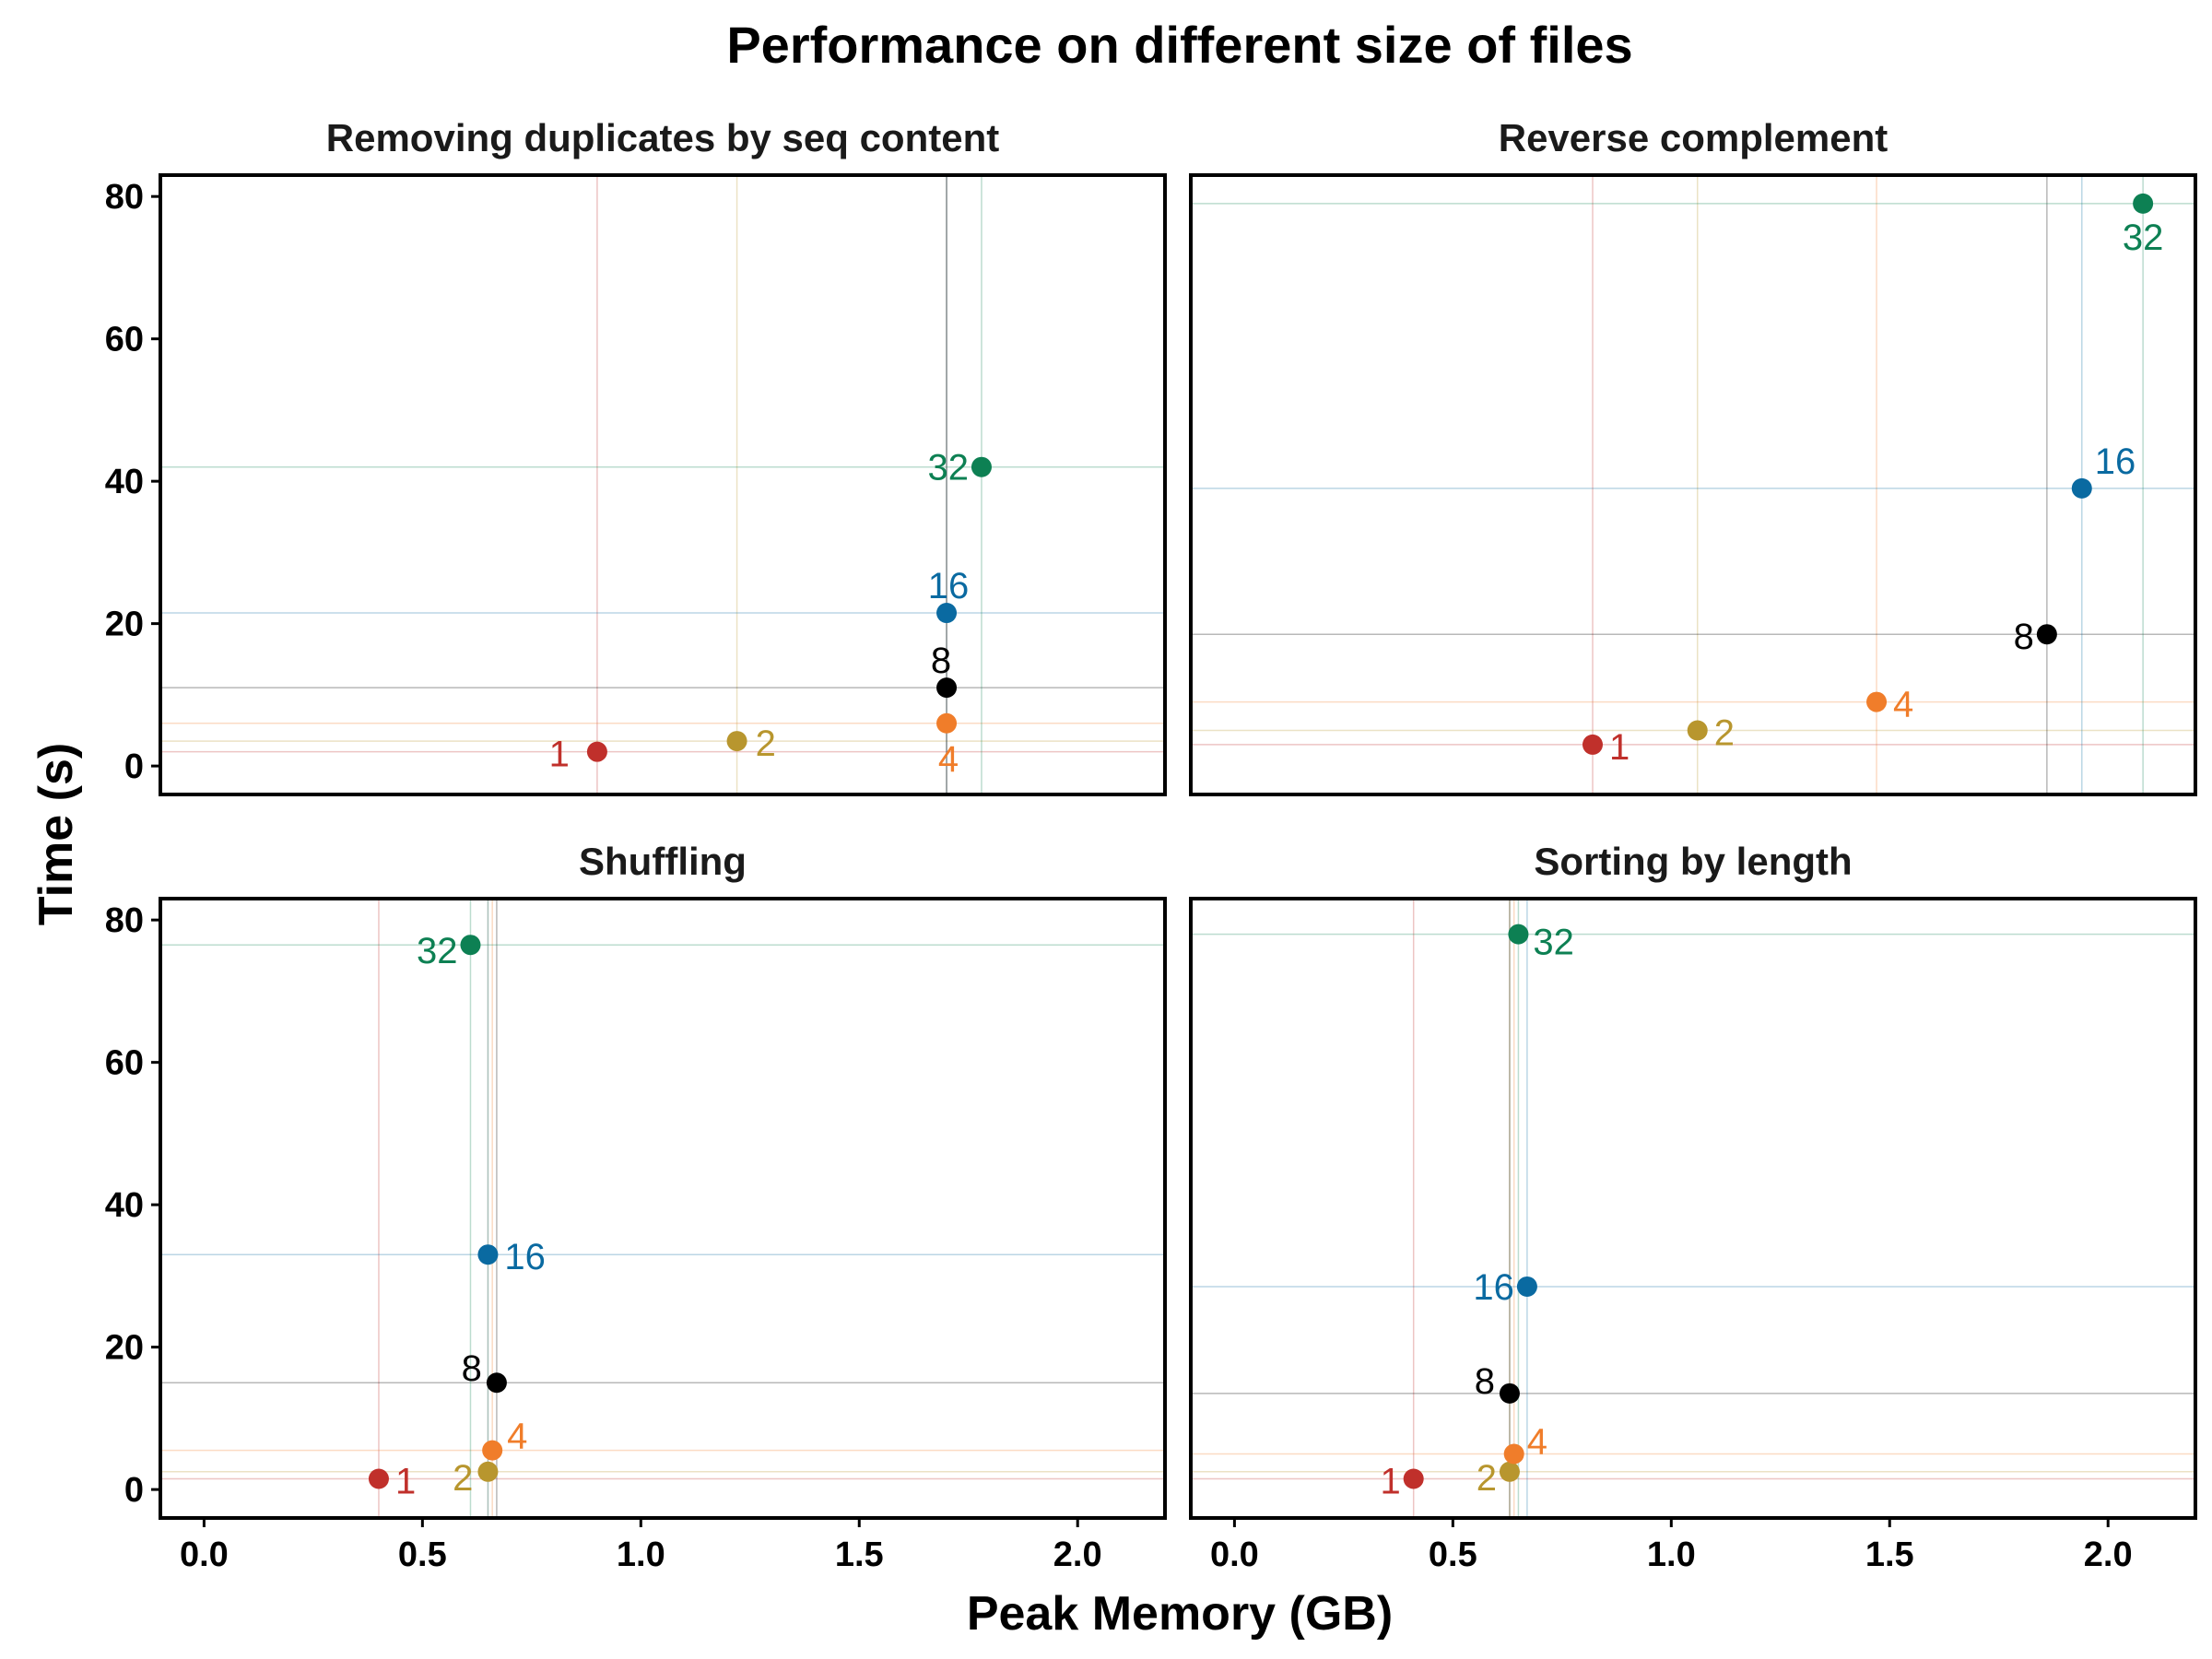 The width and height of the screenshot is (2212, 1659). What do you see at coordinates (1180, 1614) in the screenshot?
I see `x-axis-title: Peak Memory (GB)` at bounding box center [1180, 1614].